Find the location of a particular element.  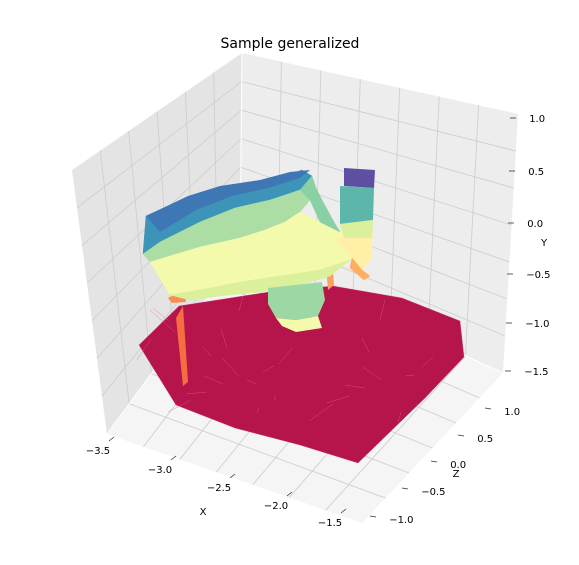

right-pillar-low is located at coordinates (356, 229).